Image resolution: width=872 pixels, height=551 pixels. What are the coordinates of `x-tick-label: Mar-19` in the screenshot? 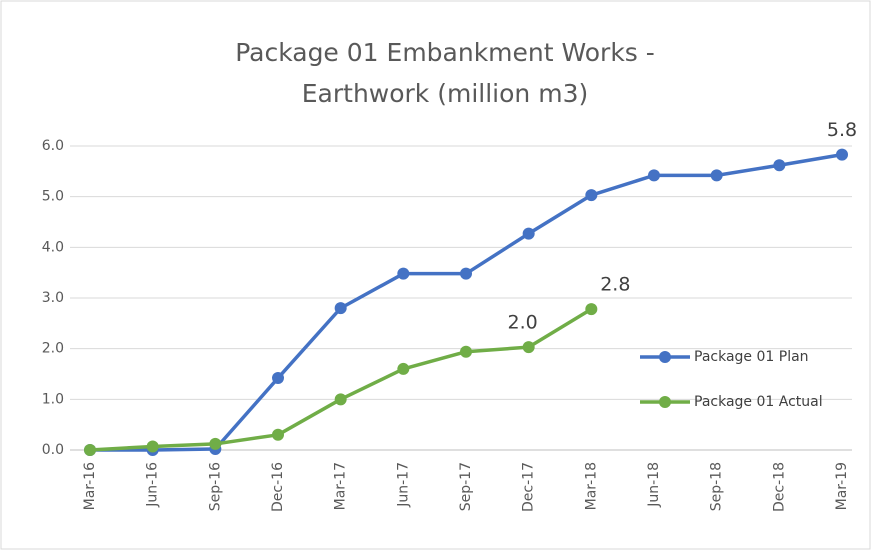 It's located at (842, 486).